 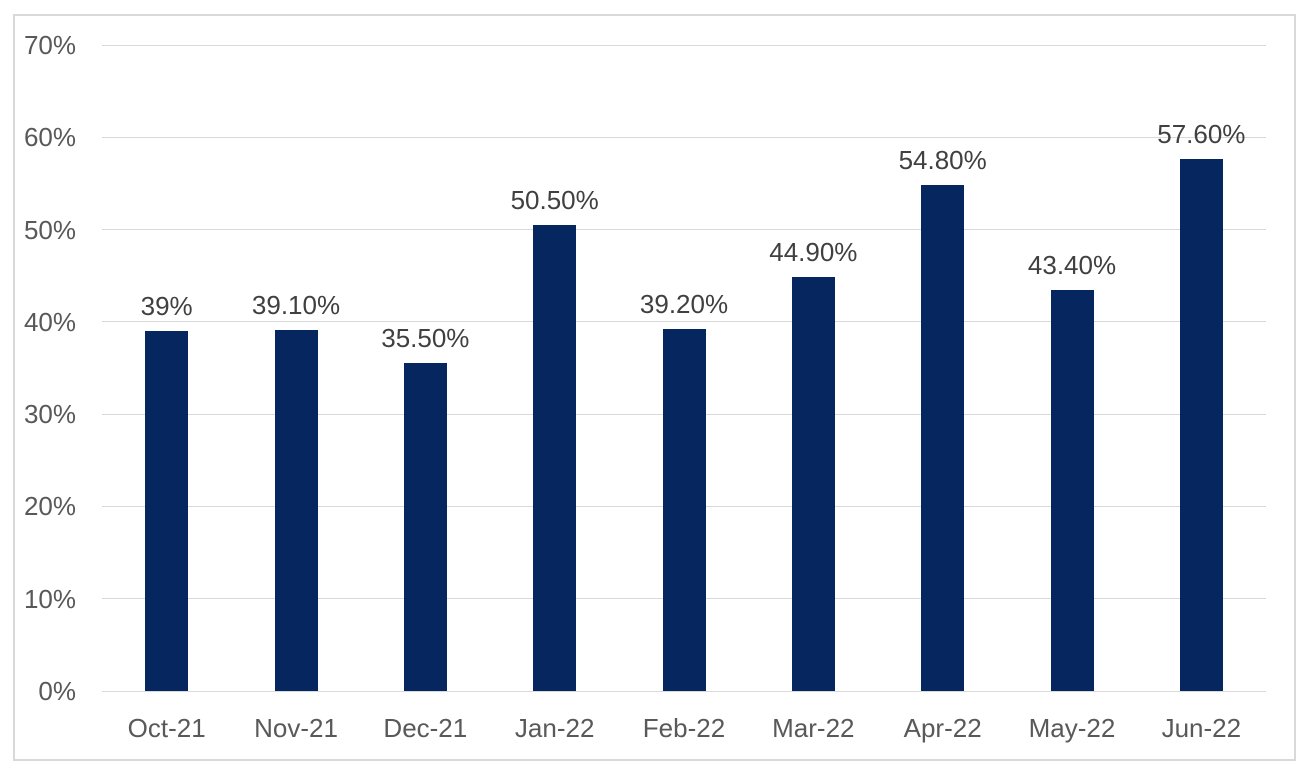 I want to click on y-axis-tick-label: 50%, so click(x=49, y=229).